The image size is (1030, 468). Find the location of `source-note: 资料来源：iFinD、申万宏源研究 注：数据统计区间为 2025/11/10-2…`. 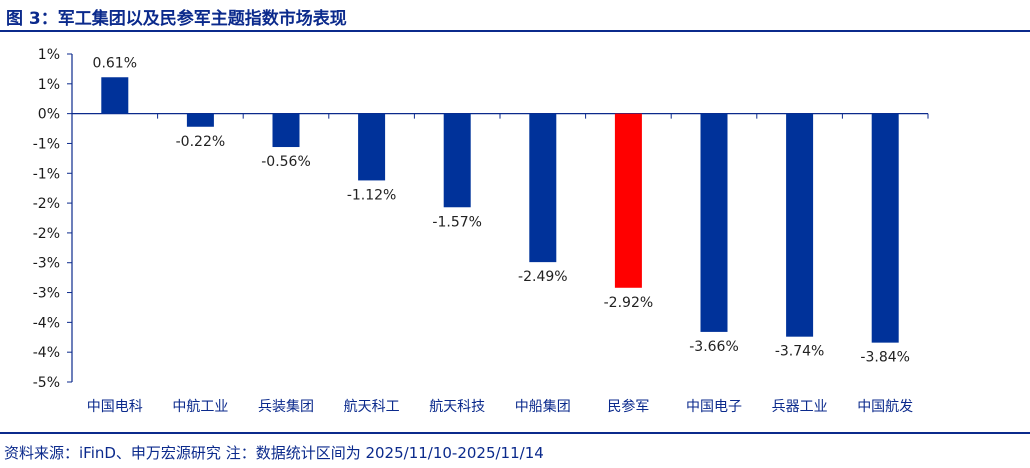

source-note: 资料来源：iFinD、申万宏源研究 注：数据统计区间为 2025/11/10-2… is located at coordinates (274, 453).